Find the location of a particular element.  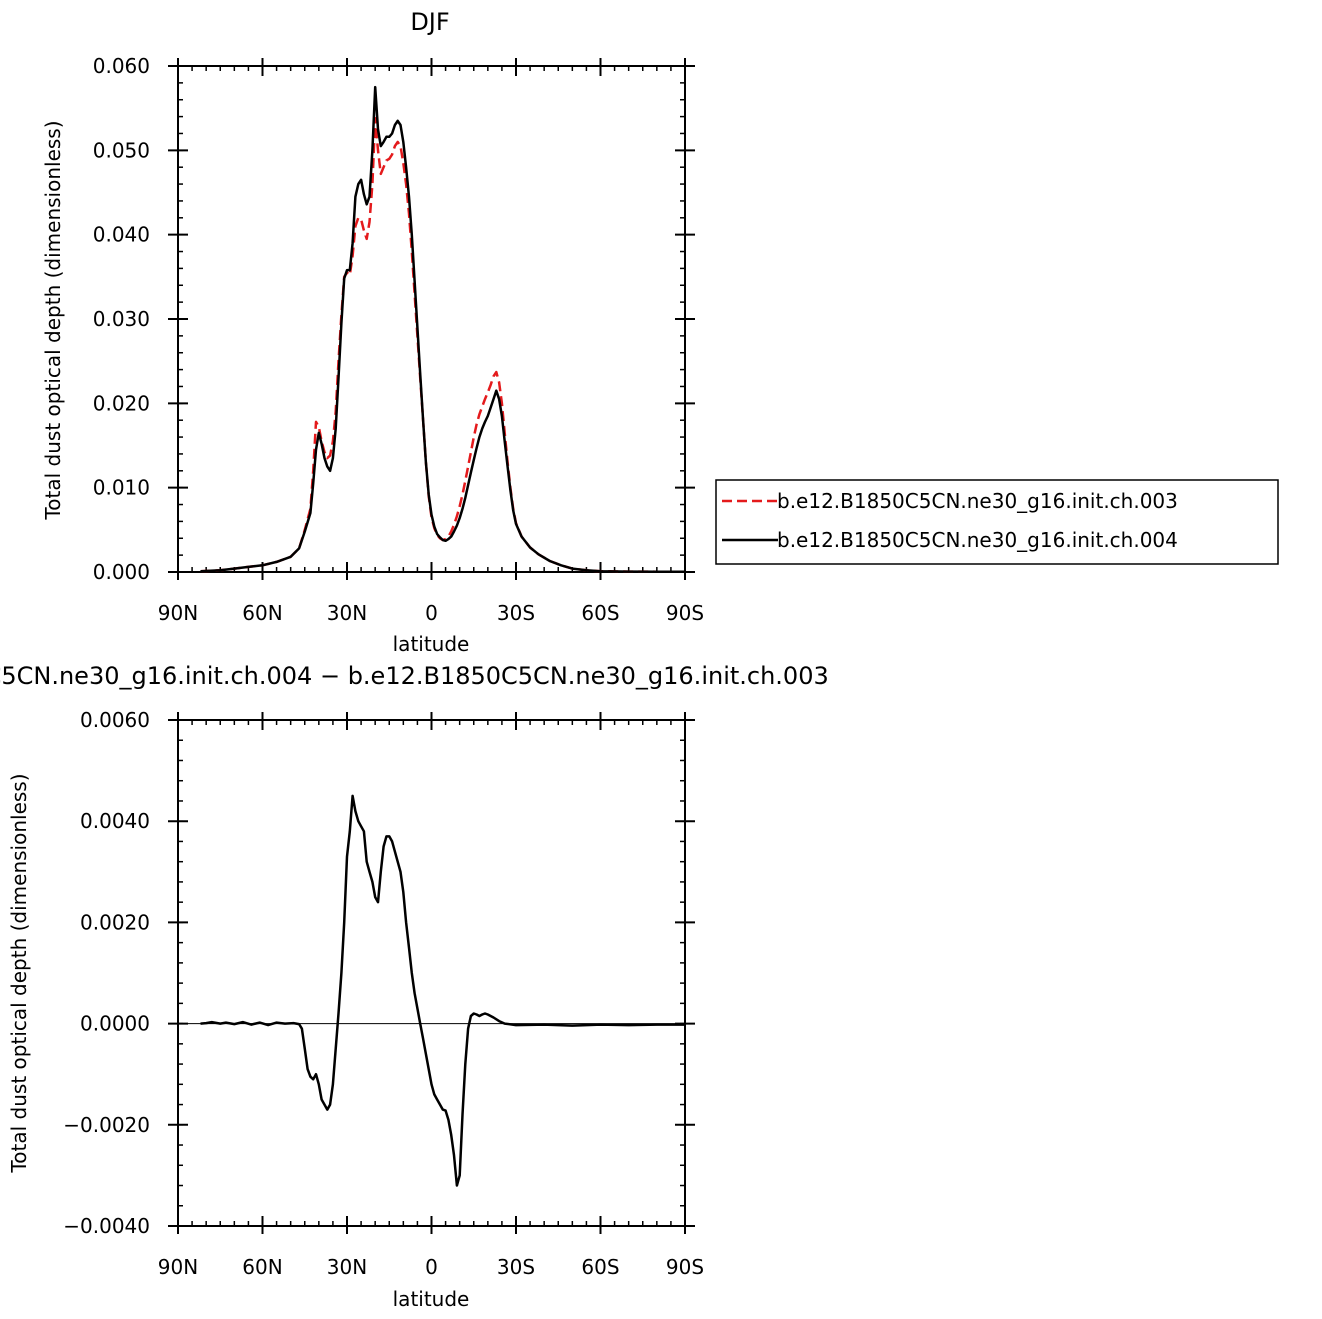

top-y-tick-label: 0.000 is located at coordinates (121, 572).